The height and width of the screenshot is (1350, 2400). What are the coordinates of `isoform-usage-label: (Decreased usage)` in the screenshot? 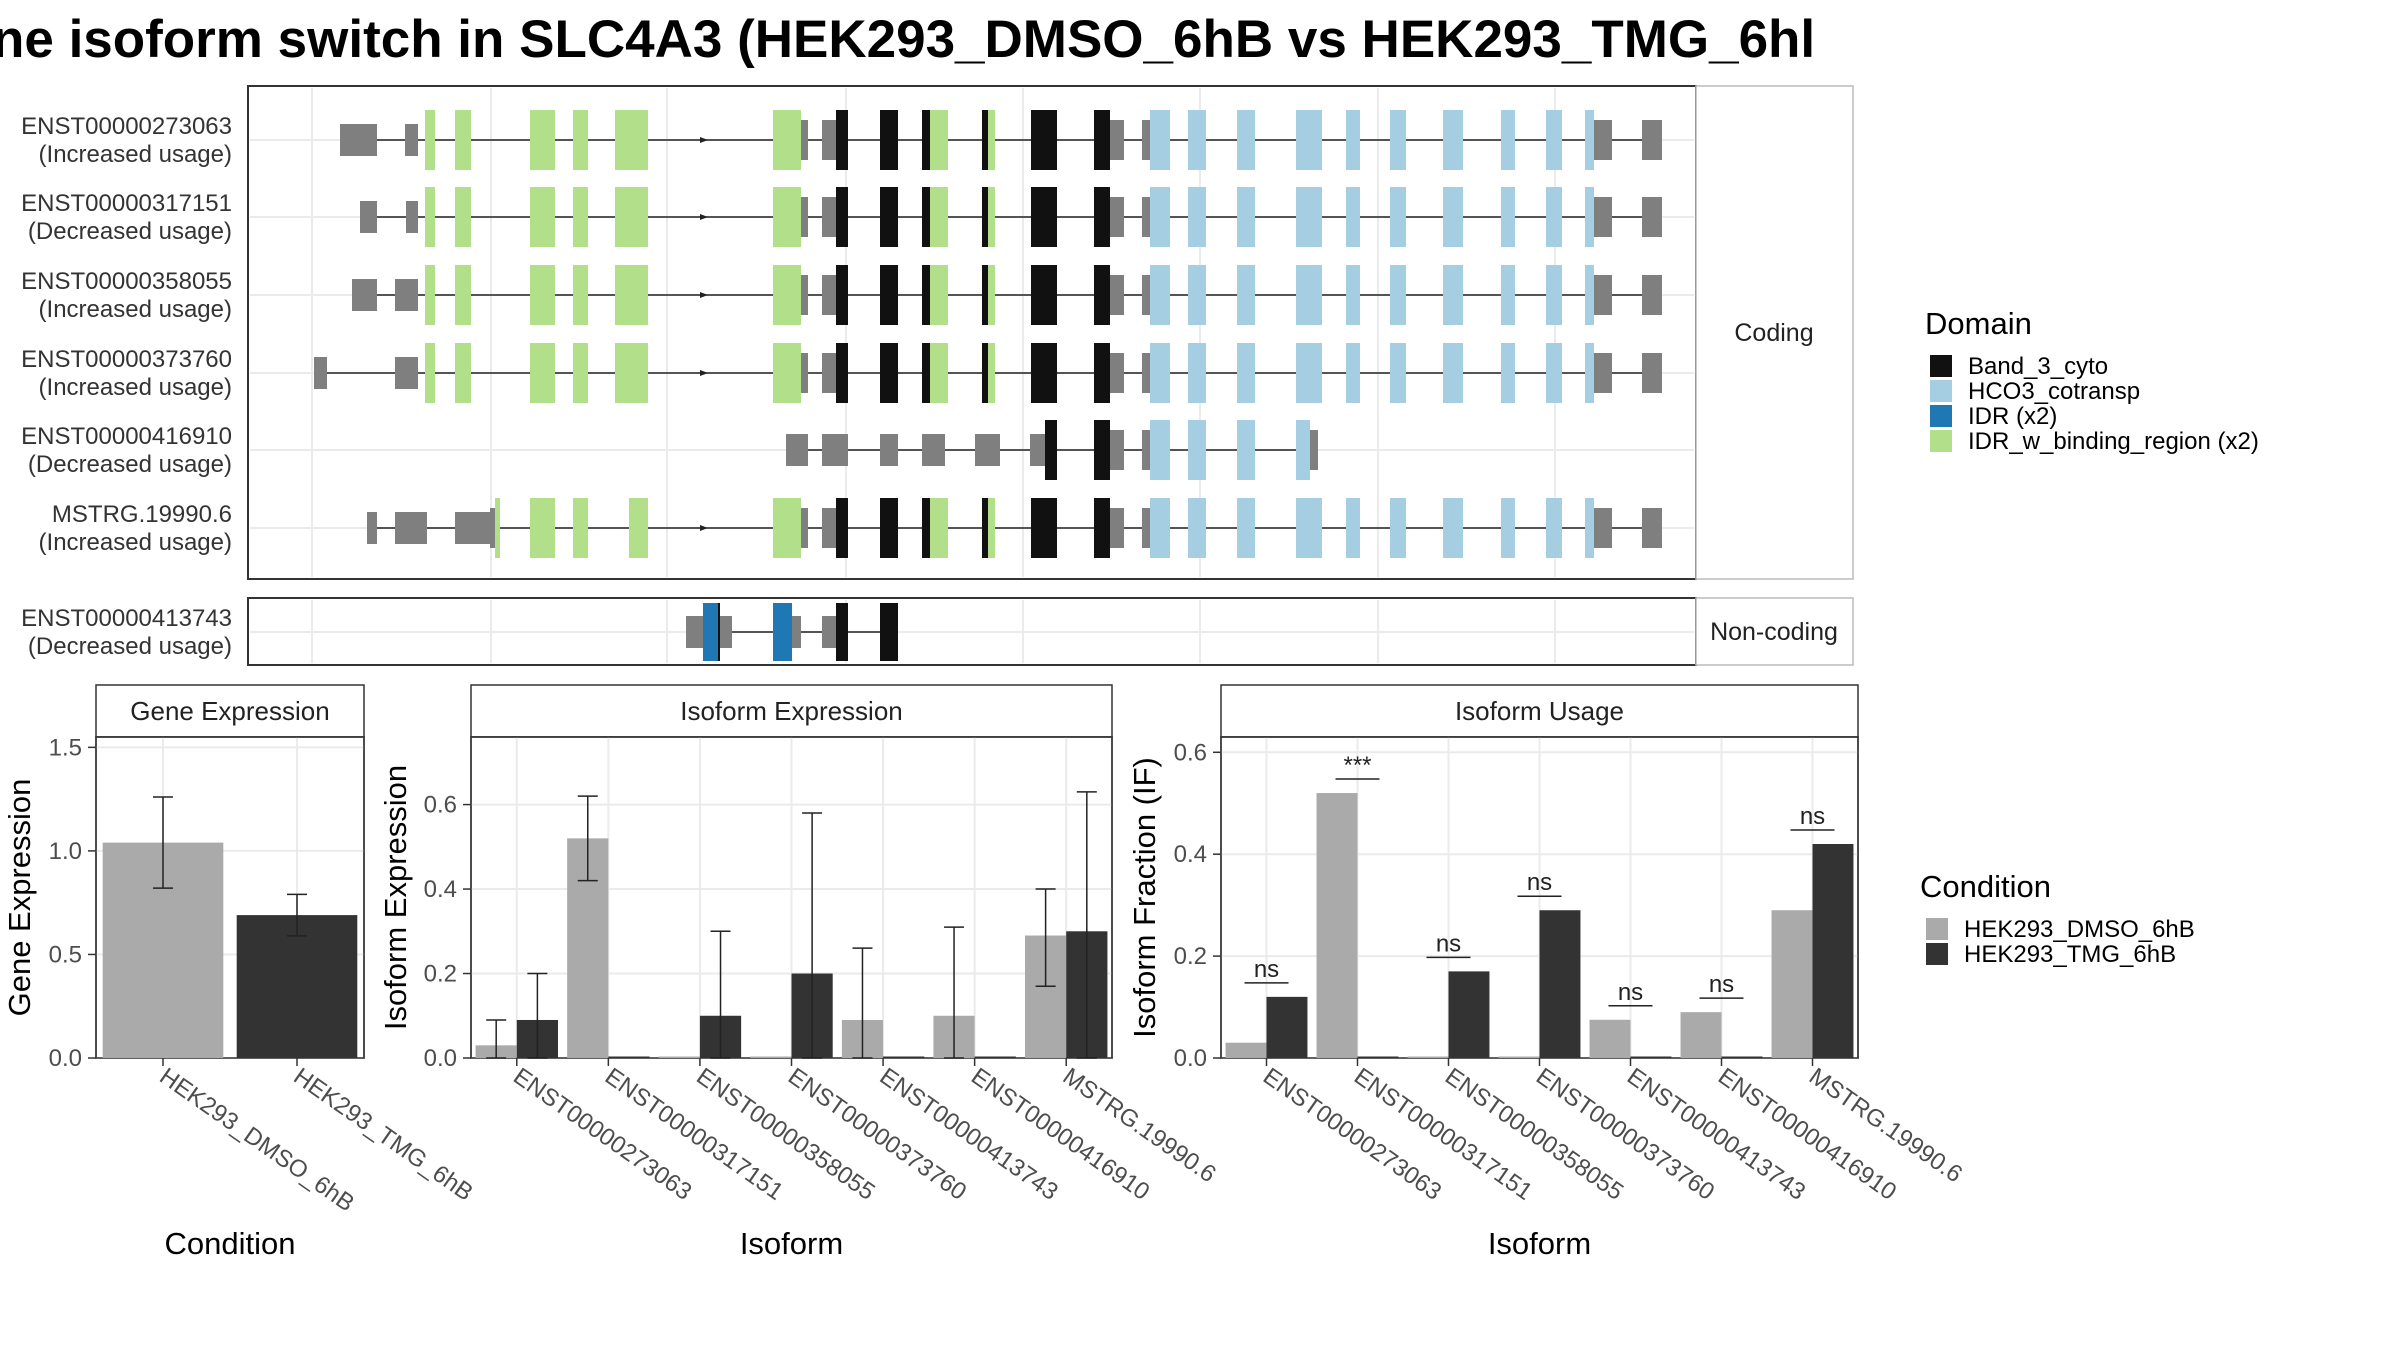 It's located at (130, 464).